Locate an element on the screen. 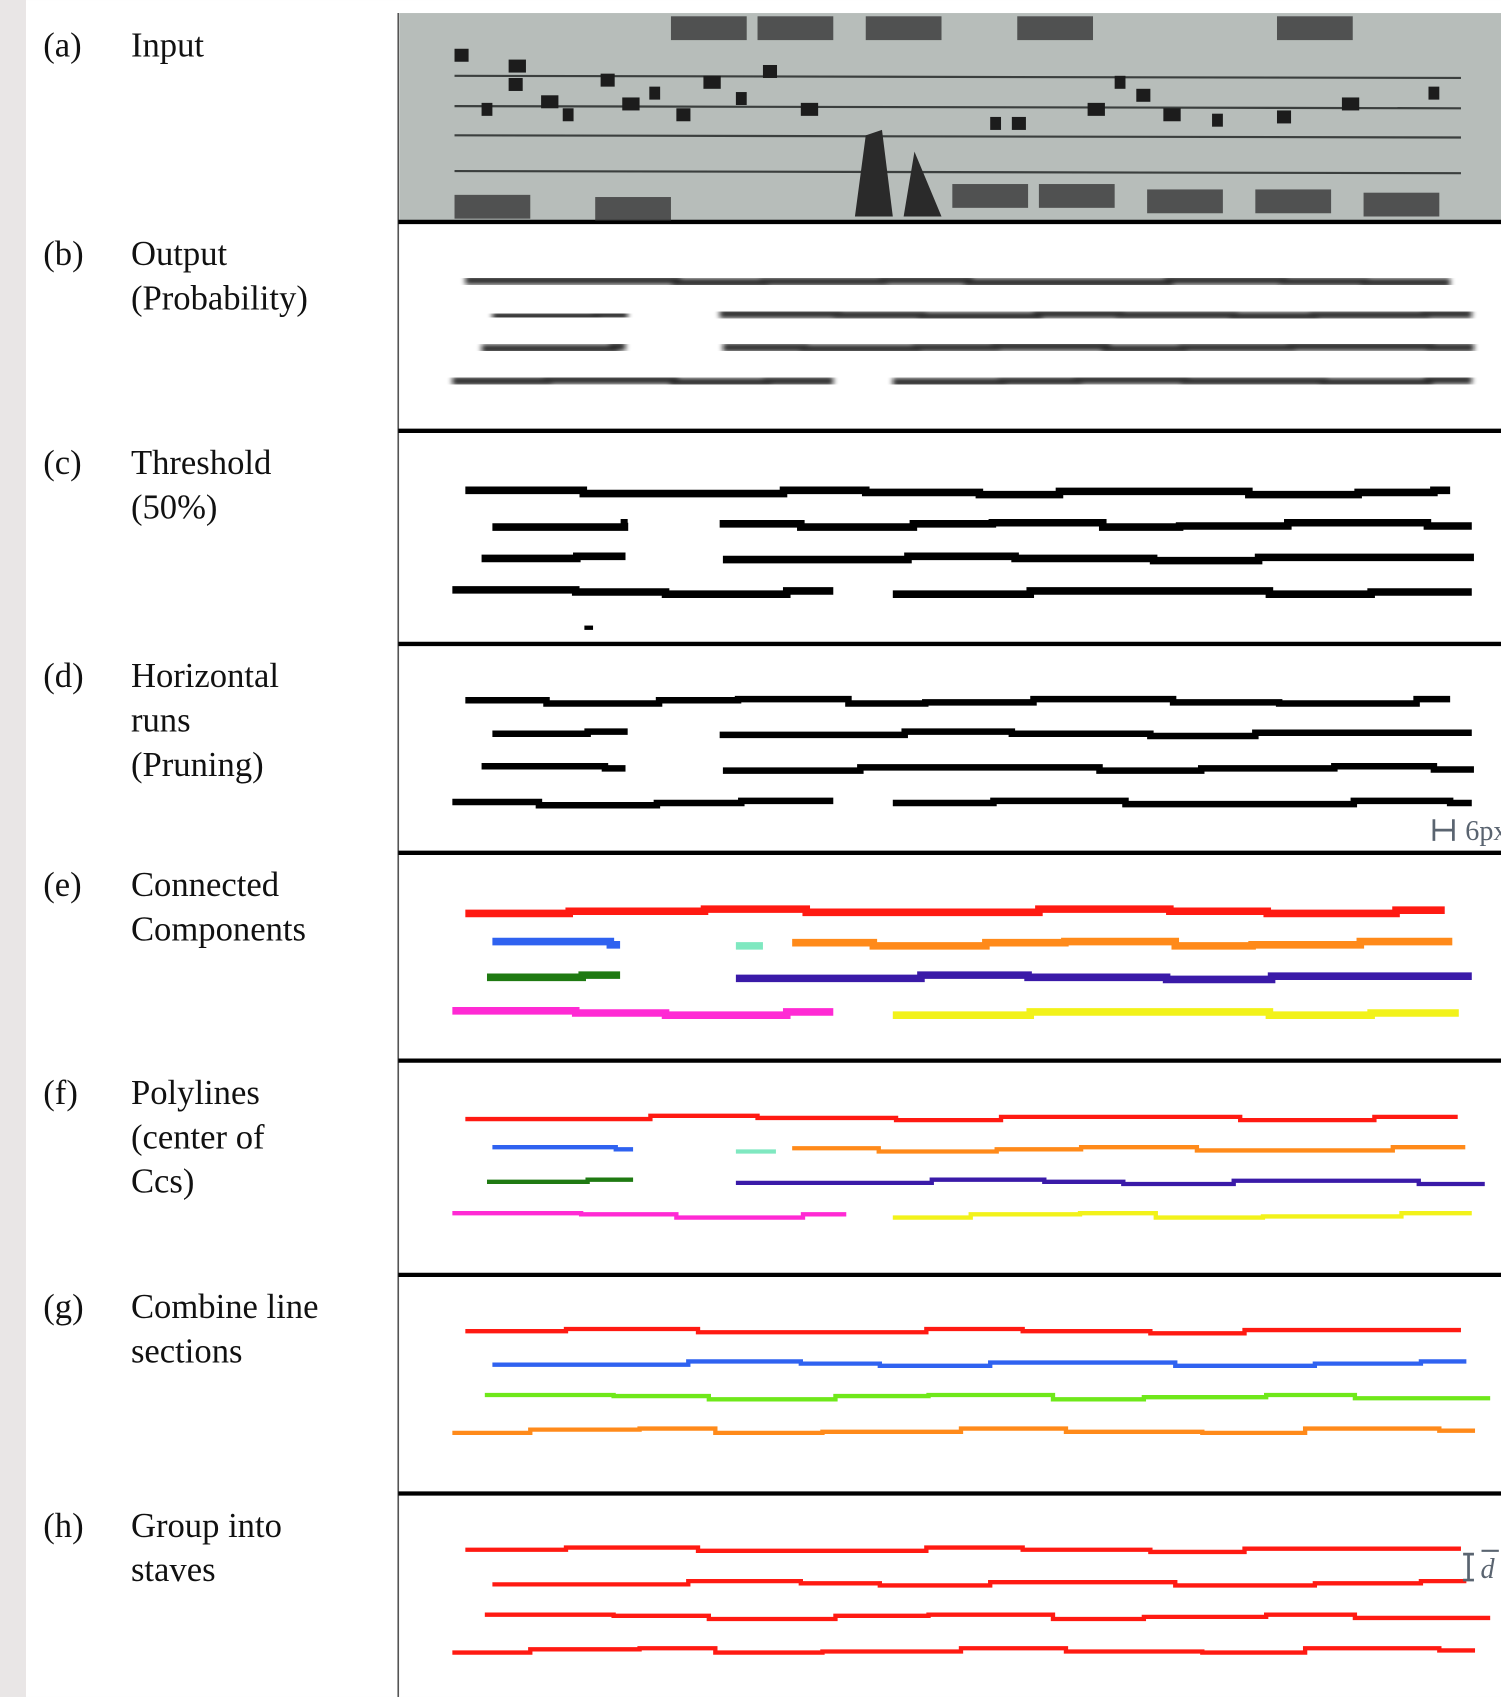  row-letter: (a) is located at coordinates (62, 45).